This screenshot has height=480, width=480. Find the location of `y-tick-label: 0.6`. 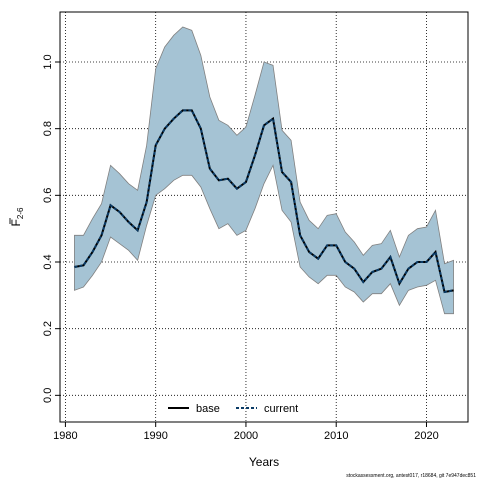

y-tick-label: 0.6 is located at coordinates (48, 195).